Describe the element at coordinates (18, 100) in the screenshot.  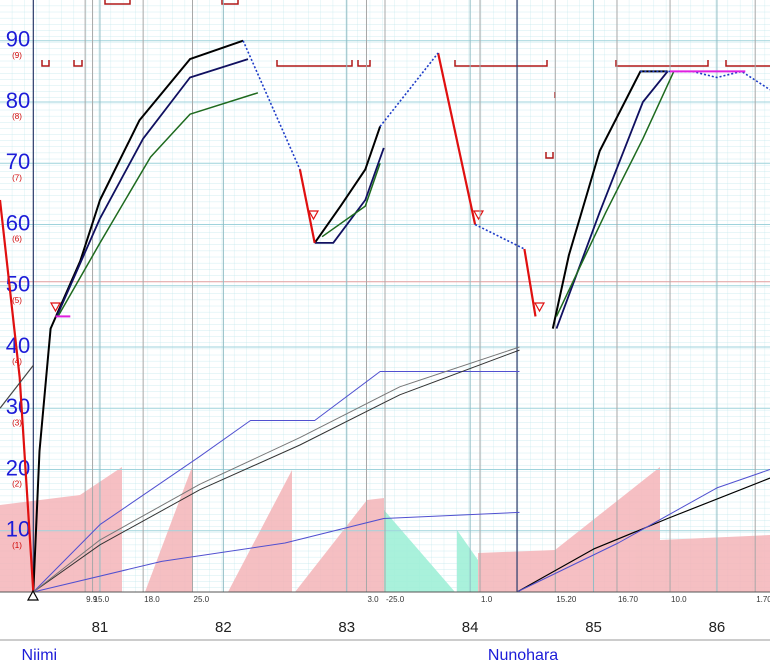
I see `y-tick-label: 80` at that location.